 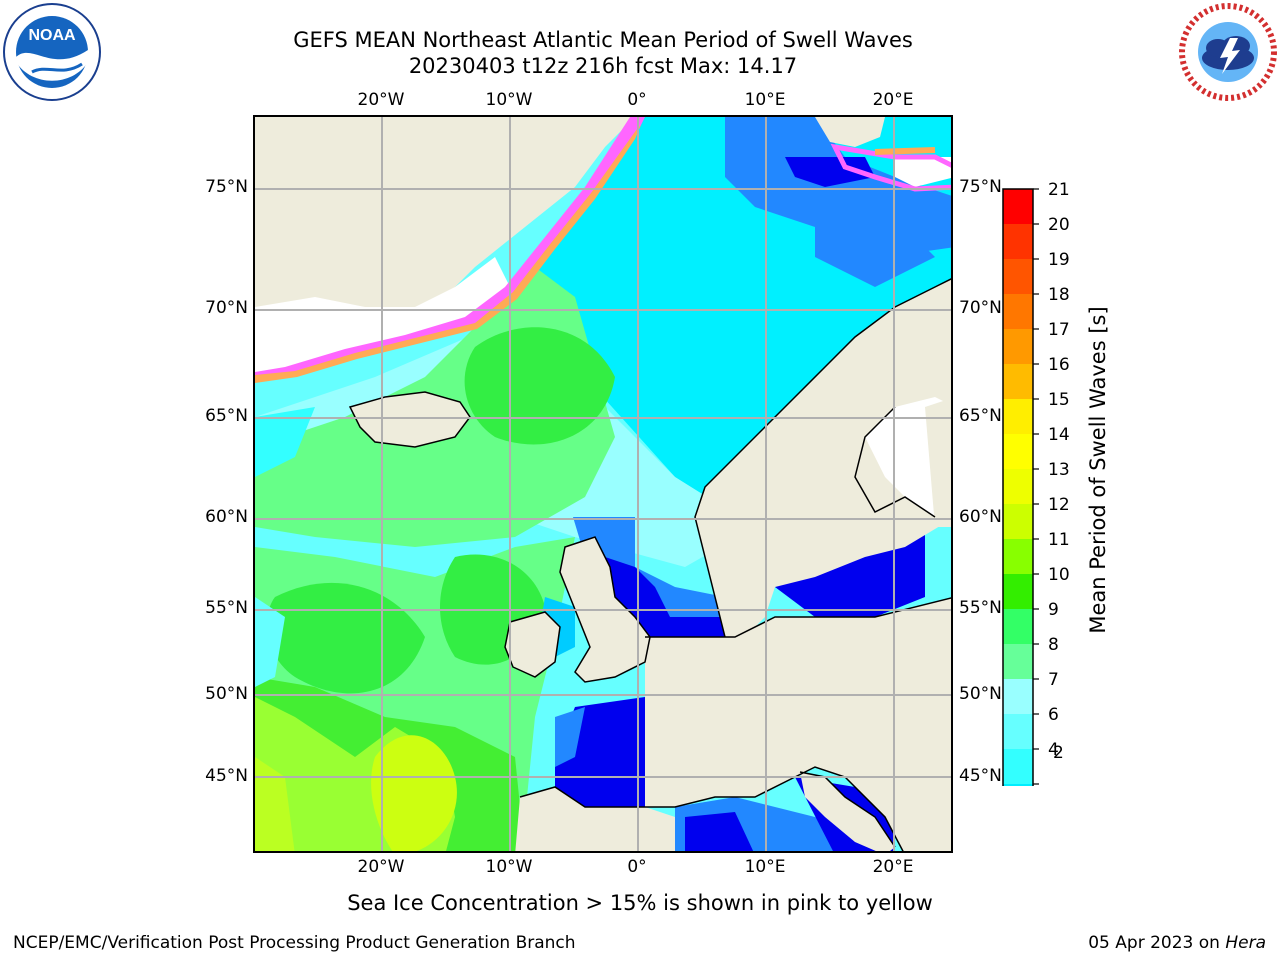 What do you see at coordinates (1059, 365) in the screenshot?
I see `colorbar-tick: 16` at bounding box center [1059, 365].